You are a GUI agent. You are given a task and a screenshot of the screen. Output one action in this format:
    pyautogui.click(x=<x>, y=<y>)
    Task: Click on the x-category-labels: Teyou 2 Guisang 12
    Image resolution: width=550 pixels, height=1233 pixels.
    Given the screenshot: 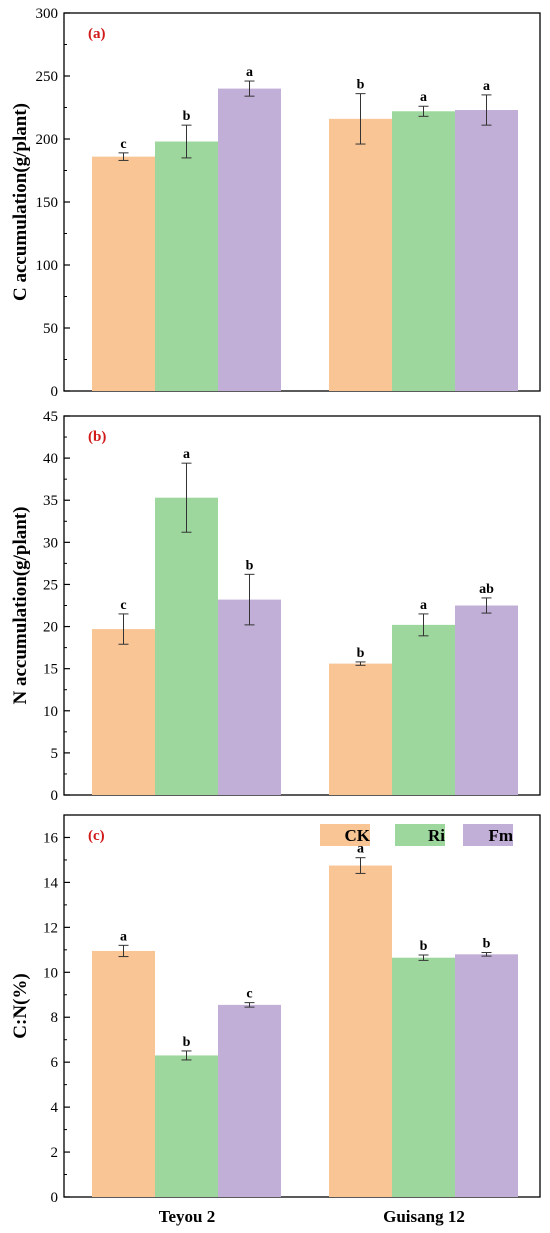 What is the action you would take?
    pyautogui.click(x=312, y=1216)
    